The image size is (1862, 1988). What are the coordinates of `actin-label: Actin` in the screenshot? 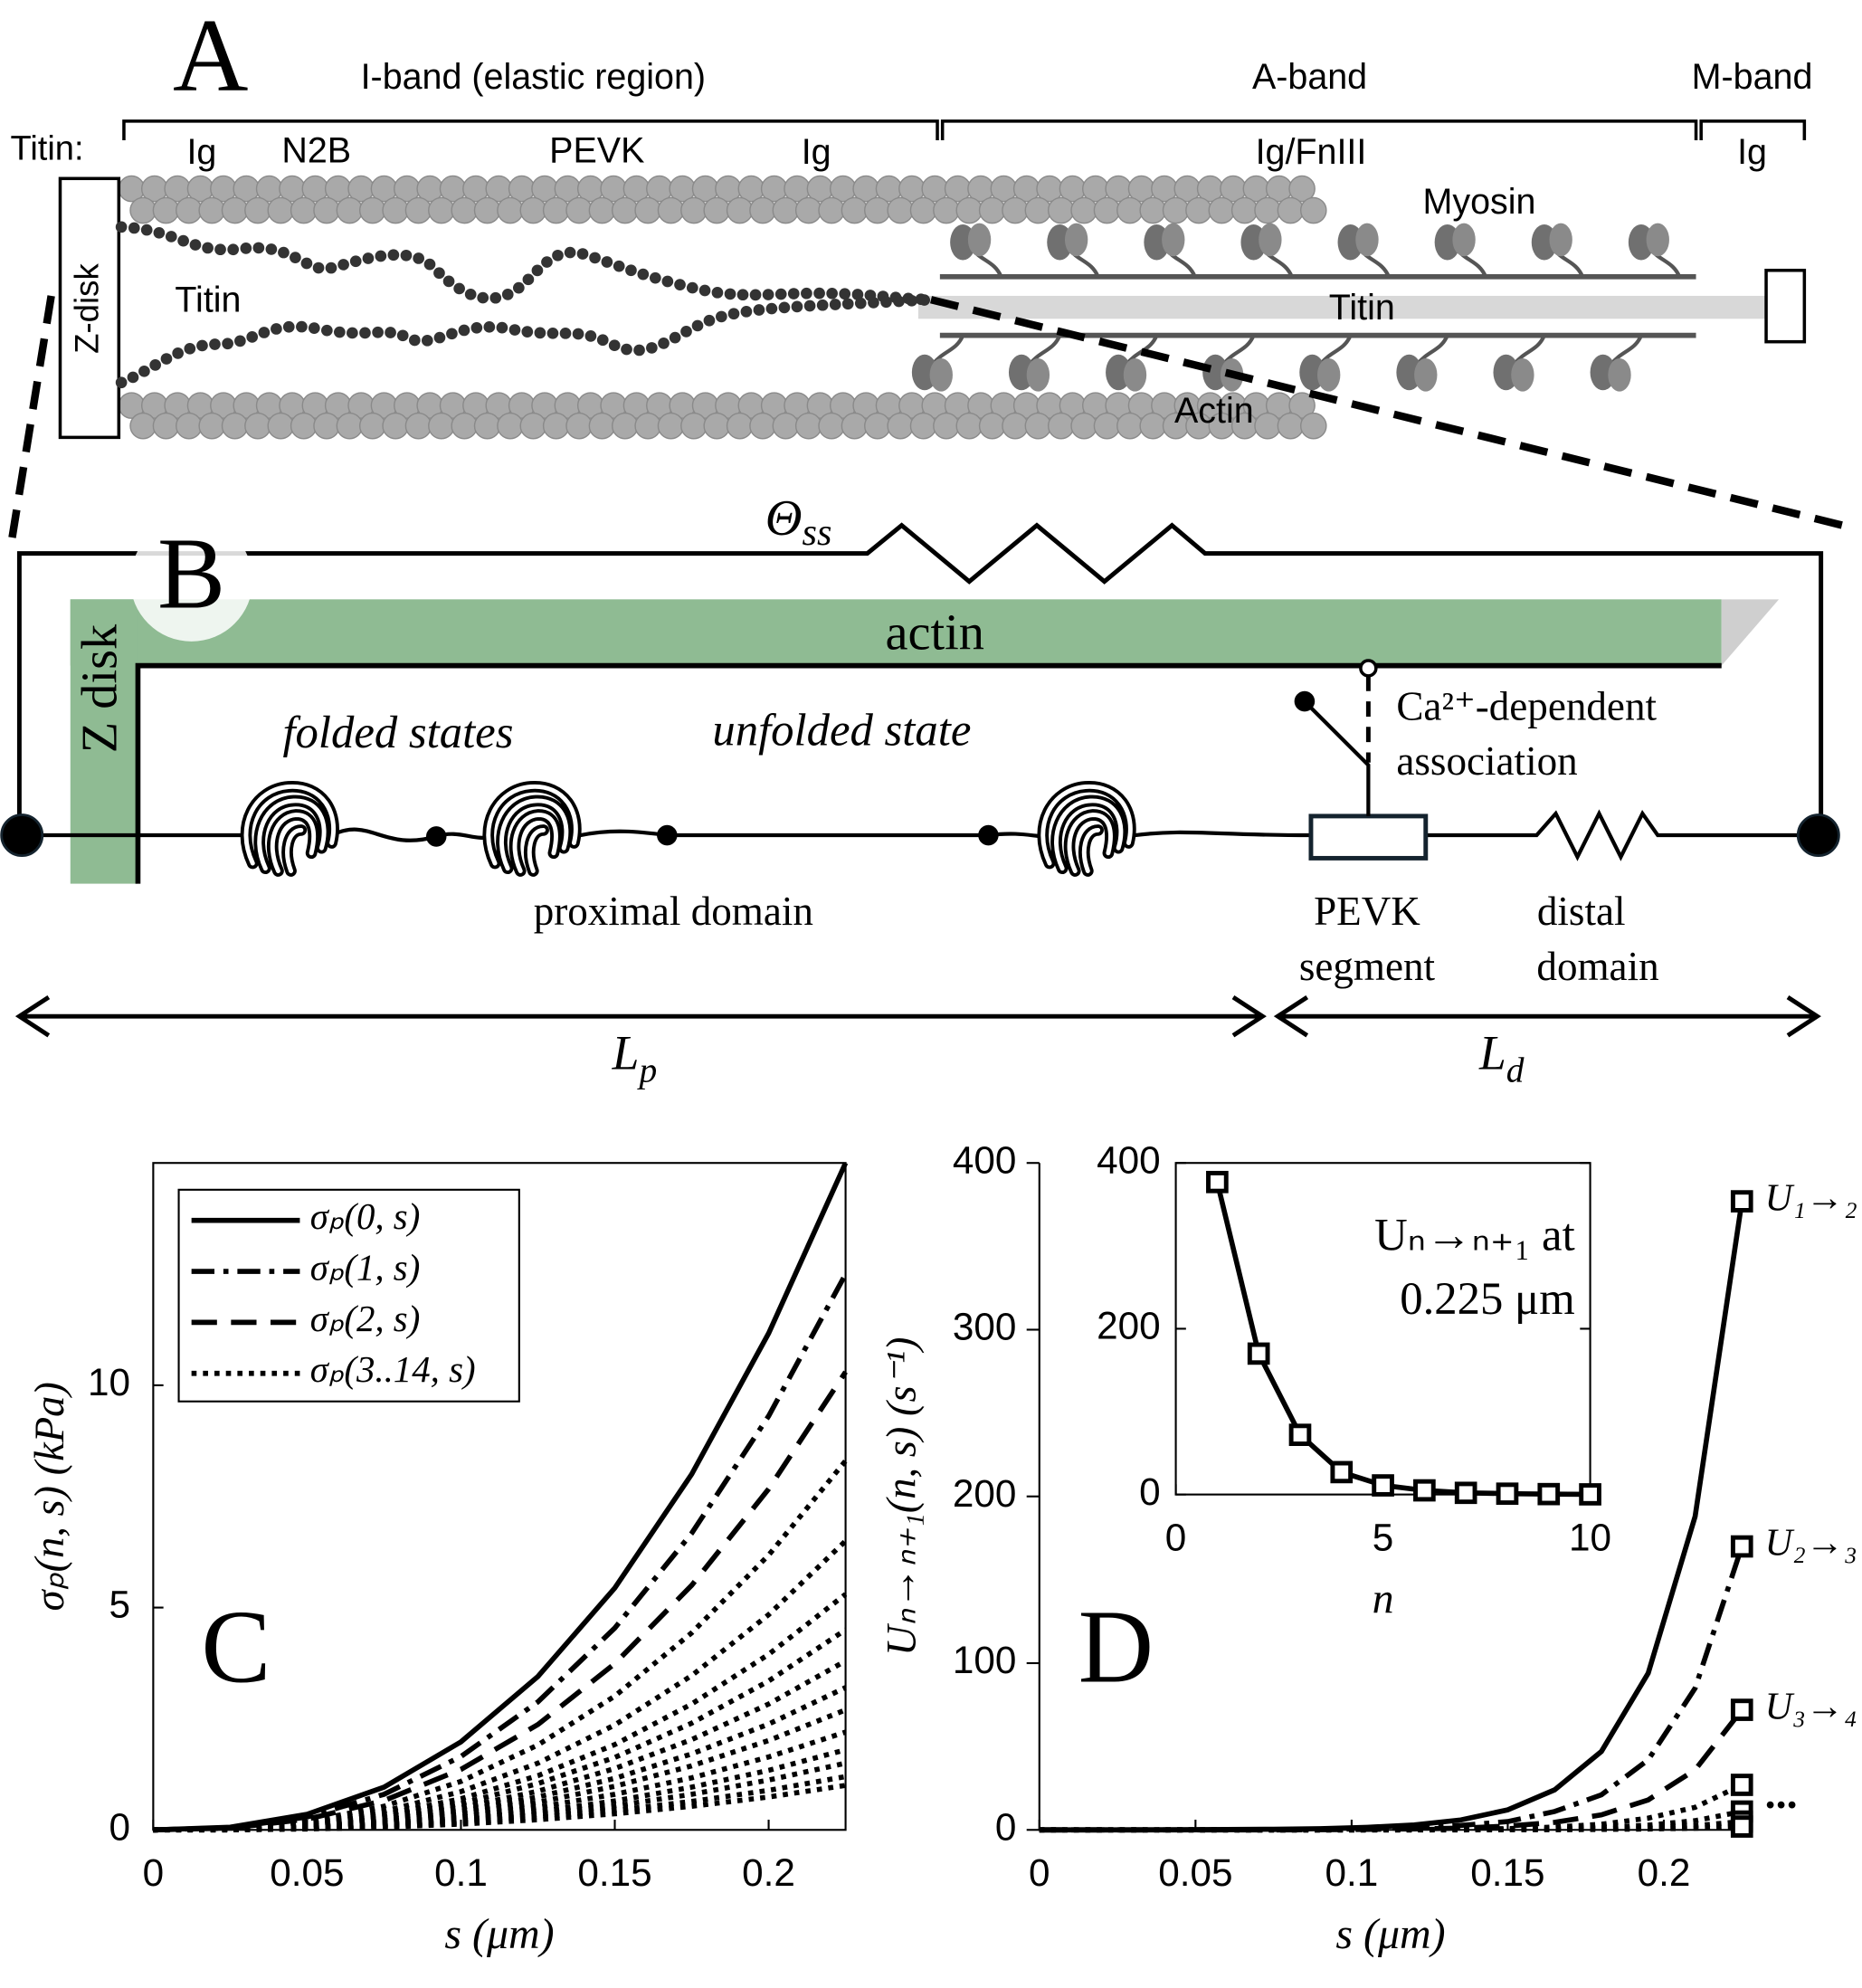 It's located at (1214, 411).